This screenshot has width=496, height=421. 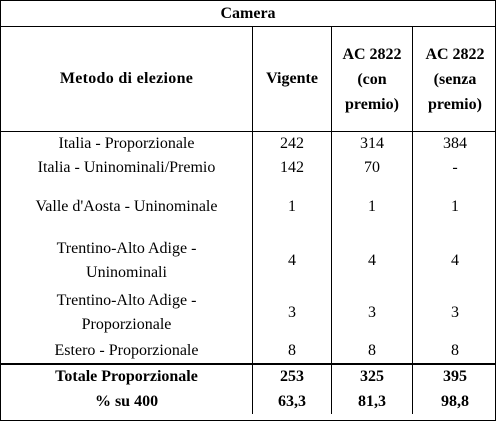 I want to click on cell-ac-senza: 8, so click(x=455, y=350).